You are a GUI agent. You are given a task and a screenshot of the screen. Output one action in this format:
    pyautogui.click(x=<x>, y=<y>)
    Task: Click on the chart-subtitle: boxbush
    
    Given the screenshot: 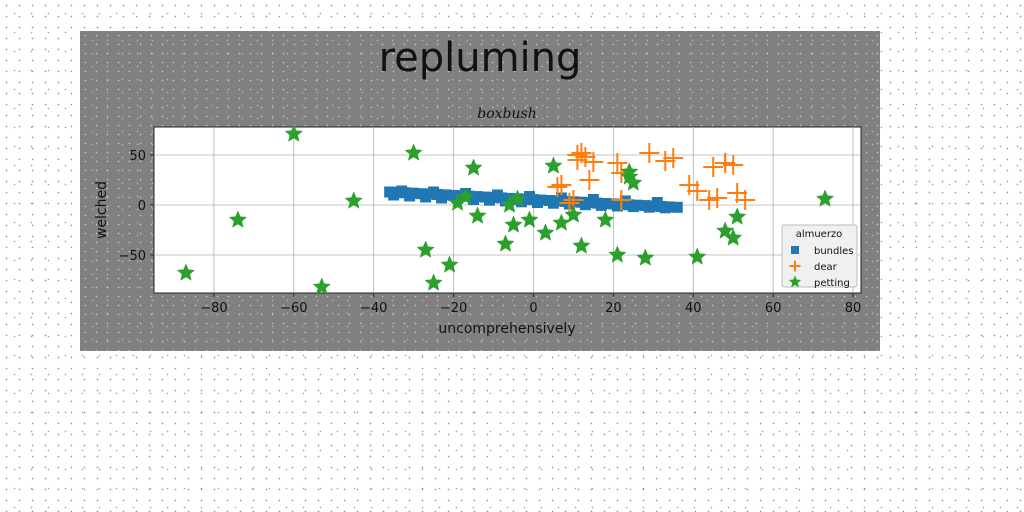 What is the action you would take?
    pyautogui.click(x=506, y=114)
    